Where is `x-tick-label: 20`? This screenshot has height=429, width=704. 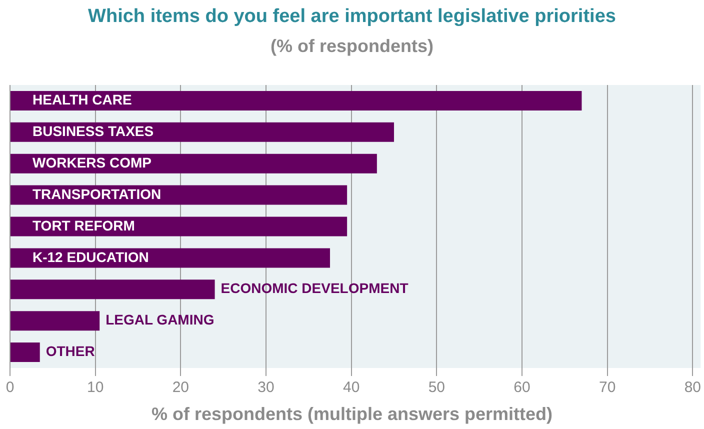
x-tick-label: 20 is located at coordinates (181, 387).